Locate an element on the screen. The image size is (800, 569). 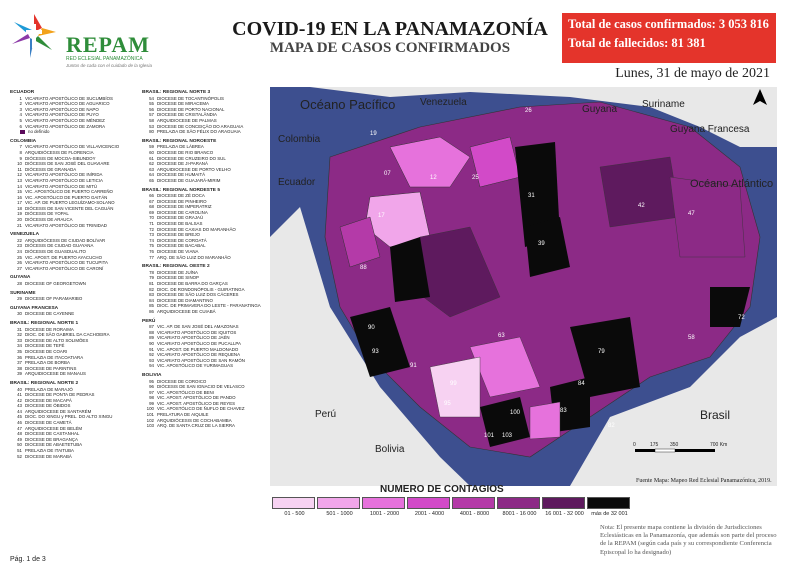
region-santa-cruz is located at coordinates (505, 422).